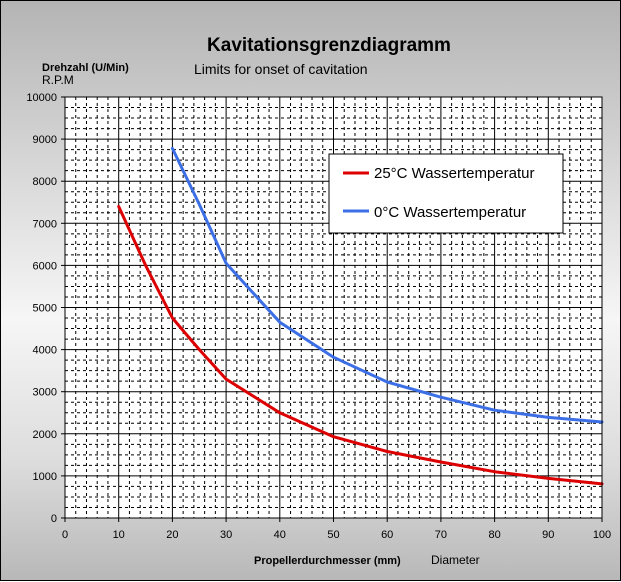  What do you see at coordinates (45, 393) in the screenshot?
I see `y-tick-label: 3000` at bounding box center [45, 393].